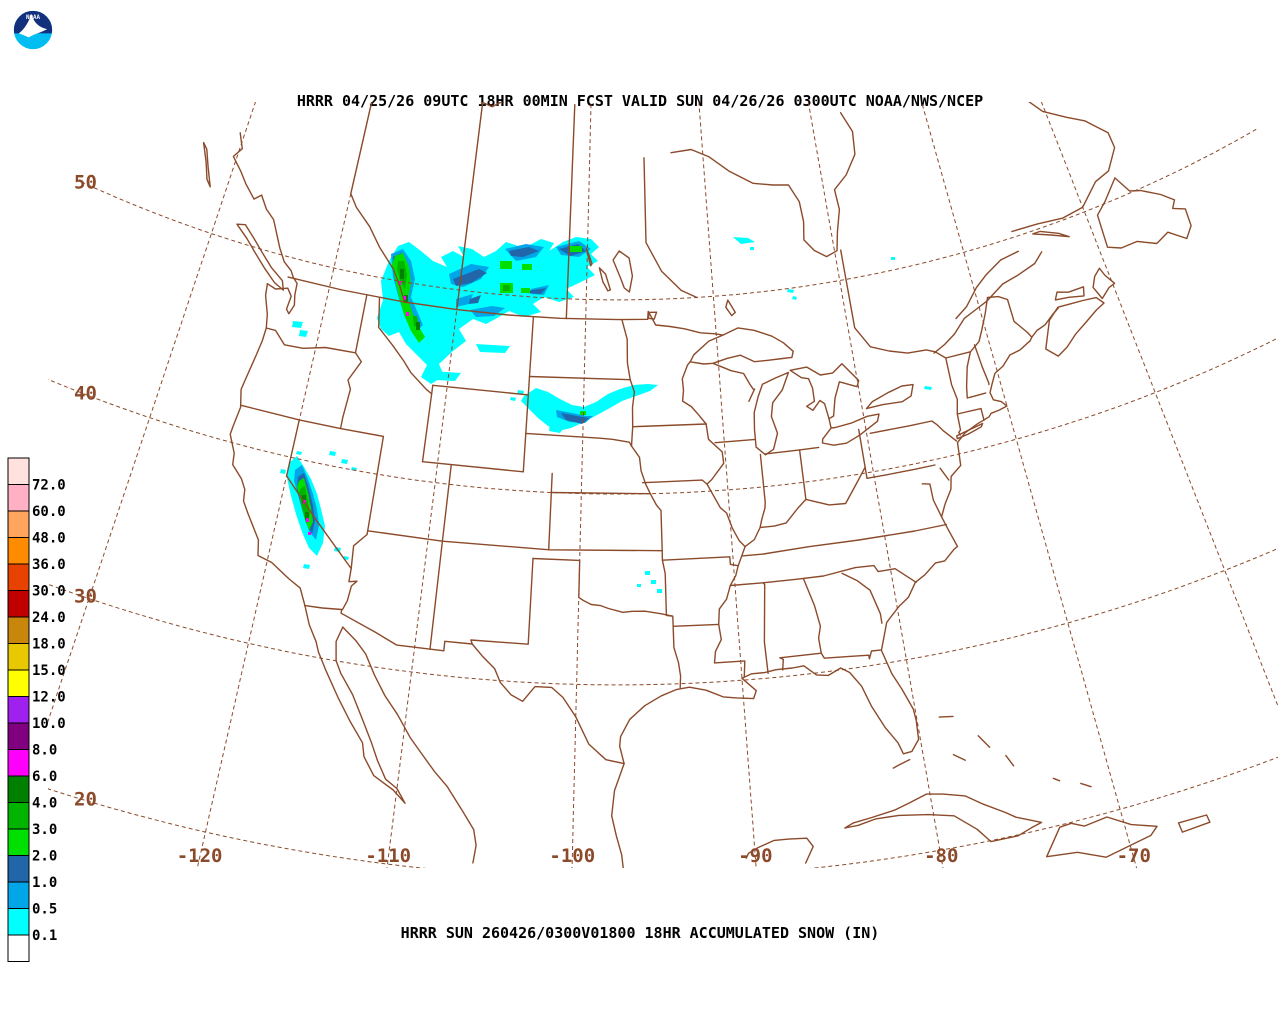 The image size is (1280, 1024). What do you see at coordinates (33, 26) in the screenshot?
I see `seagull-icon` at bounding box center [33, 26].